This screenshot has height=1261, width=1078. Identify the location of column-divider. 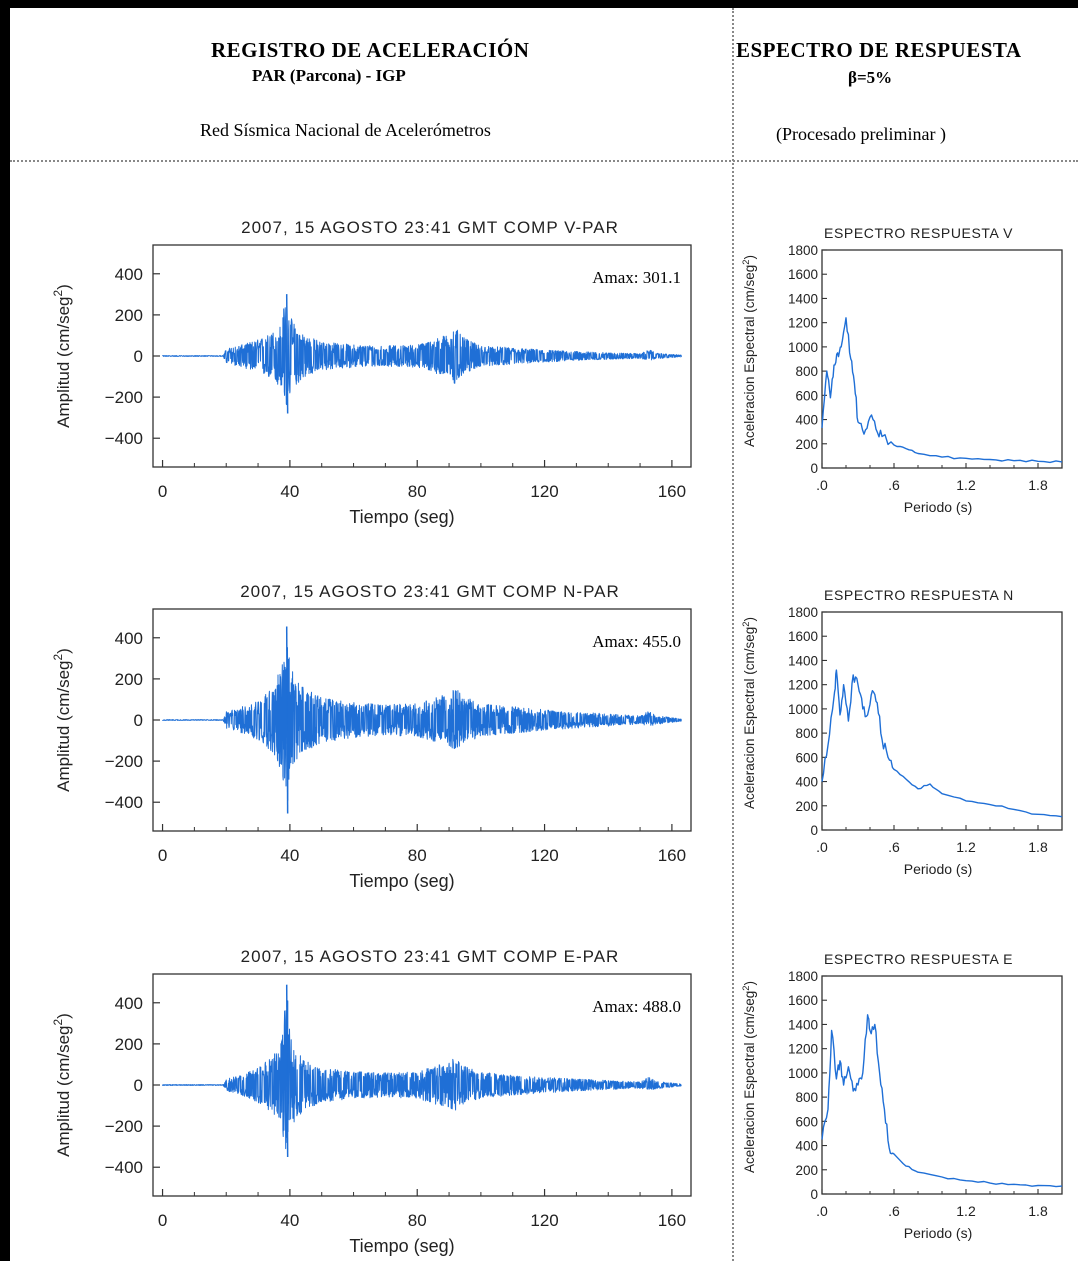
(733, 634).